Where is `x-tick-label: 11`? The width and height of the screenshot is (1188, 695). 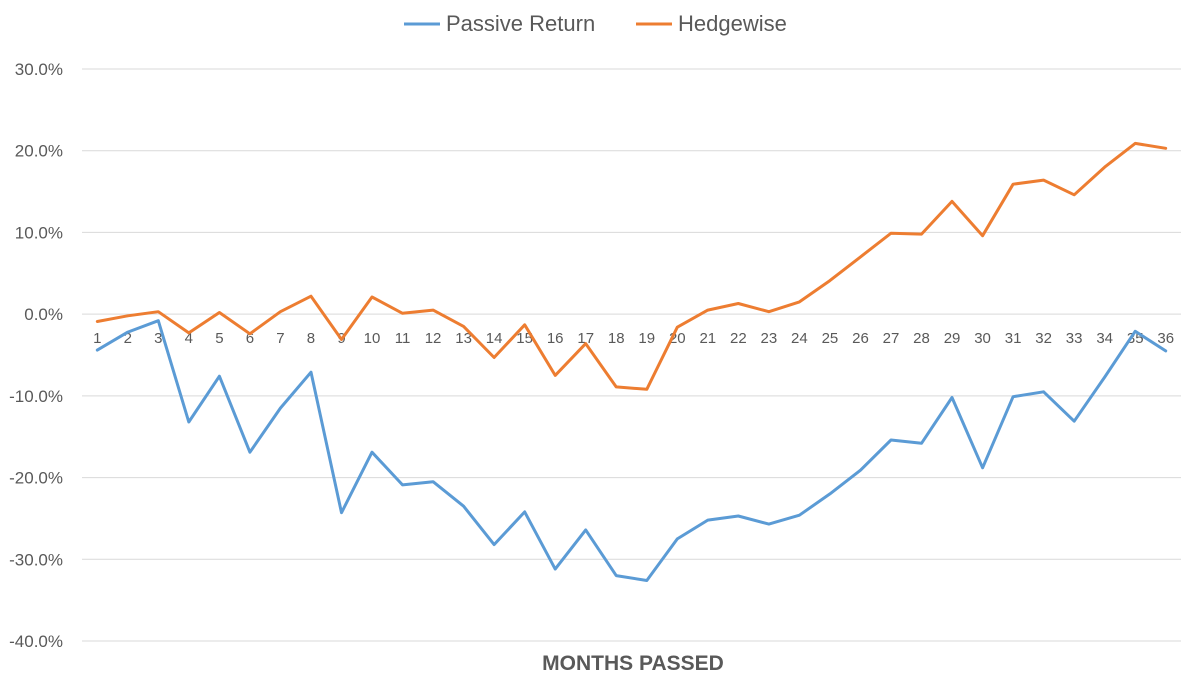
x-tick-label: 11 is located at coordinates (403, 338).